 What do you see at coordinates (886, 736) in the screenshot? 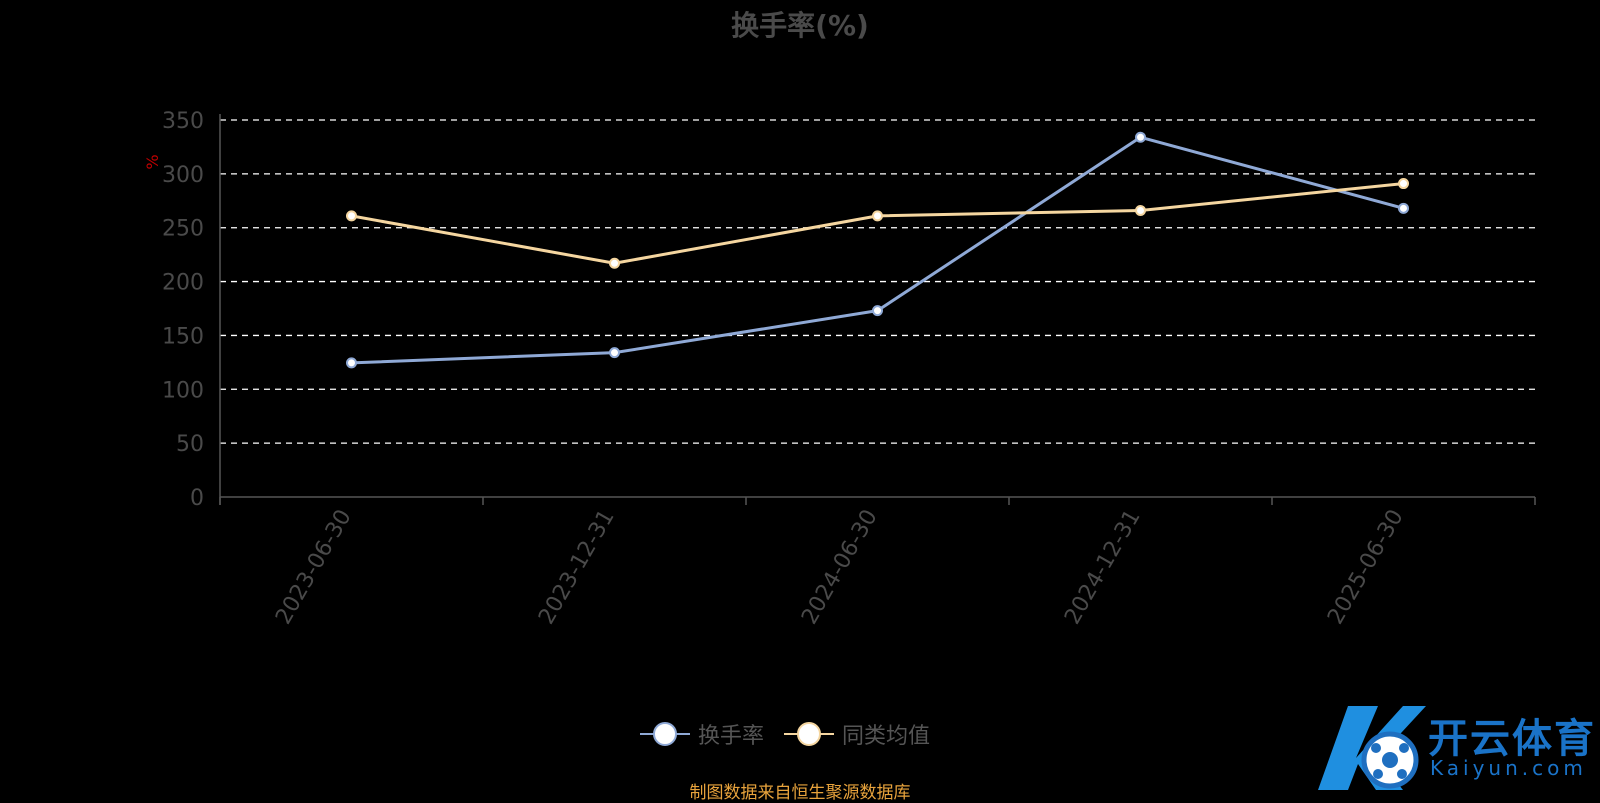
I see `legend-label-series-2: 同类均值` at bounding box center [886, 736].